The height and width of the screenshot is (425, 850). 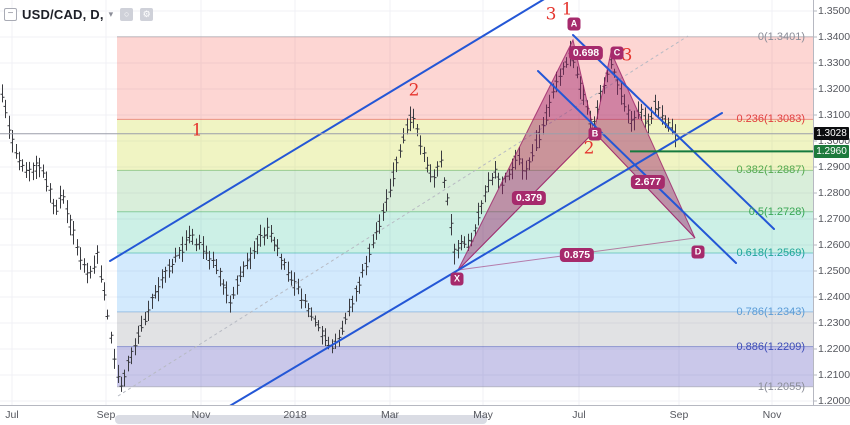 I want to click on alert-price-tag: 1.2960, so click(x=831, y=151).